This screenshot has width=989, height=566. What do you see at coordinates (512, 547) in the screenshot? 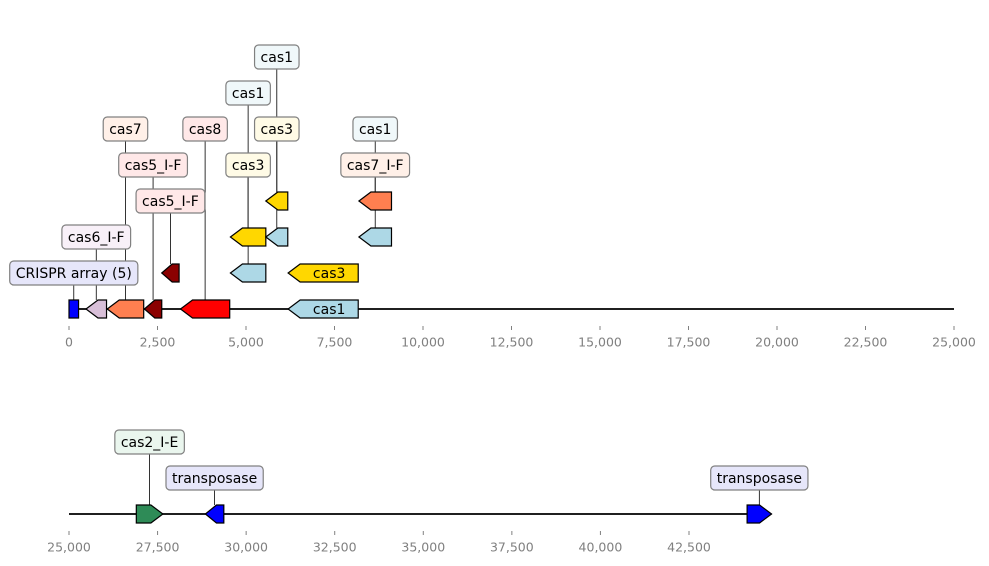
I see `tick-label: 37,500` at bounding box center [512, 547].